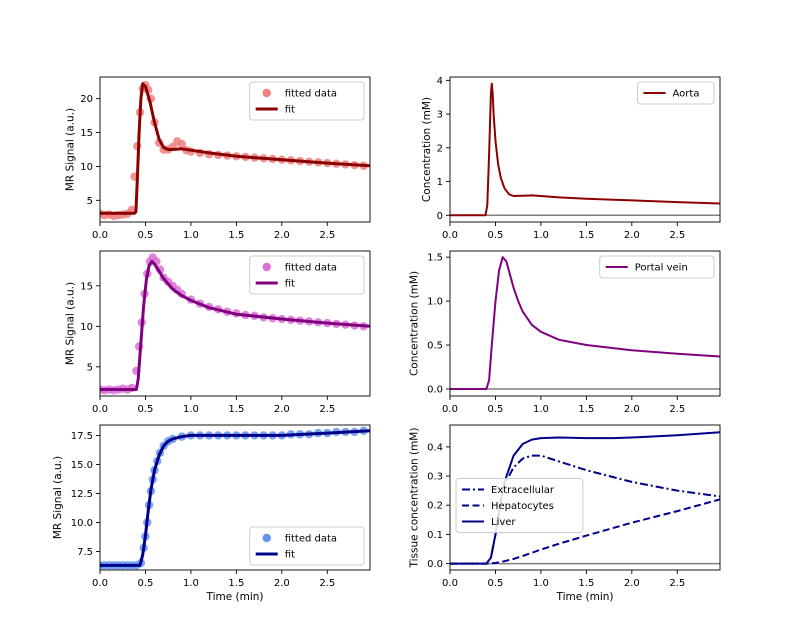 Image resolution: width=800 pixels, height=640 pixels. What do you see at coordinates (440, 81) in the screenshot?
I see `y-tick-label: 4` at bounding box center [440, 81].